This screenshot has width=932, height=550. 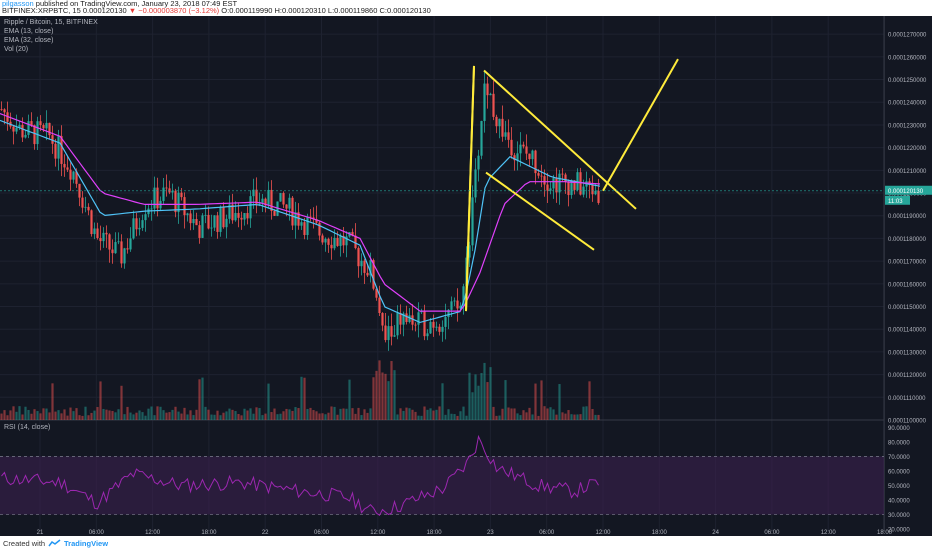 What do you see at coordinates (300, 475) in the screenshot?
I see `rsi-line` at bounding box center [300, 475].